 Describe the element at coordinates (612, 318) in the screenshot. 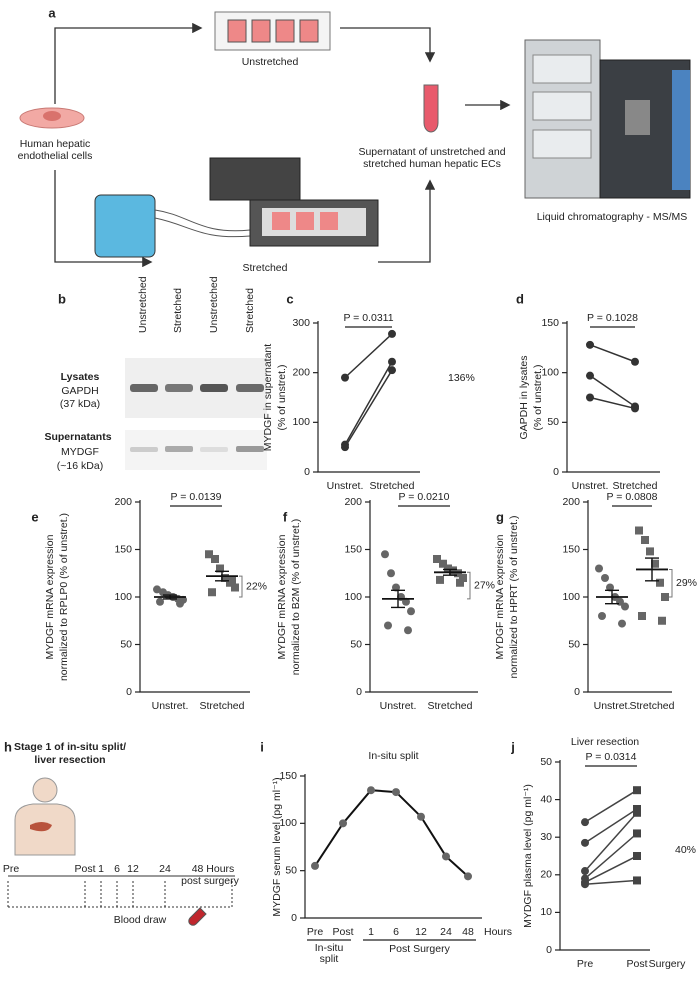

I see `p-value: P = 0.1028` at that location.